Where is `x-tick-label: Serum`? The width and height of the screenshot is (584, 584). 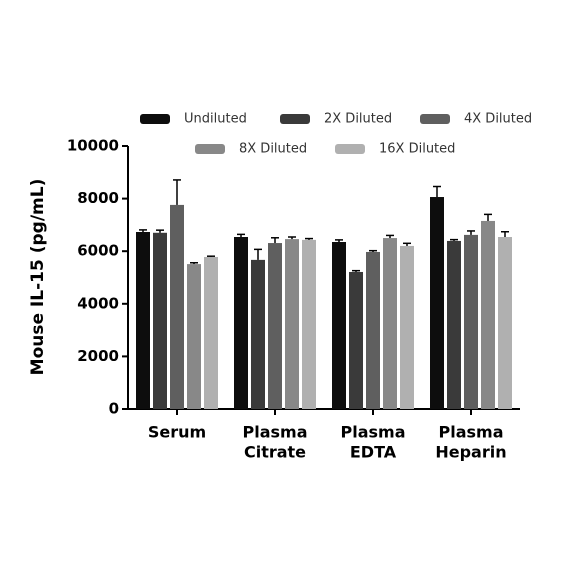
x-tick-label: Serum is located at coordinates (177, 432).